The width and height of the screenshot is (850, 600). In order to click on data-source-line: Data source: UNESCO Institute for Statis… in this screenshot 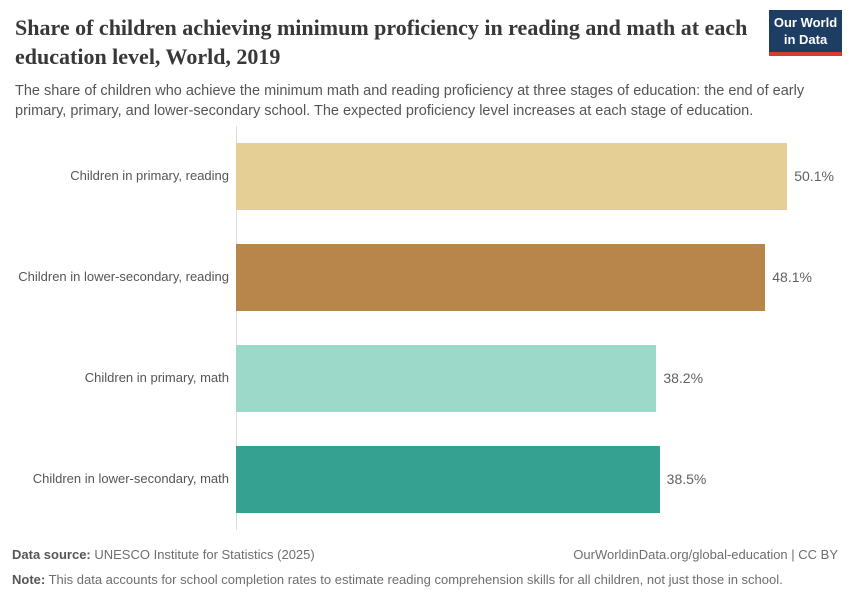, I will do `click(163, 555)`.